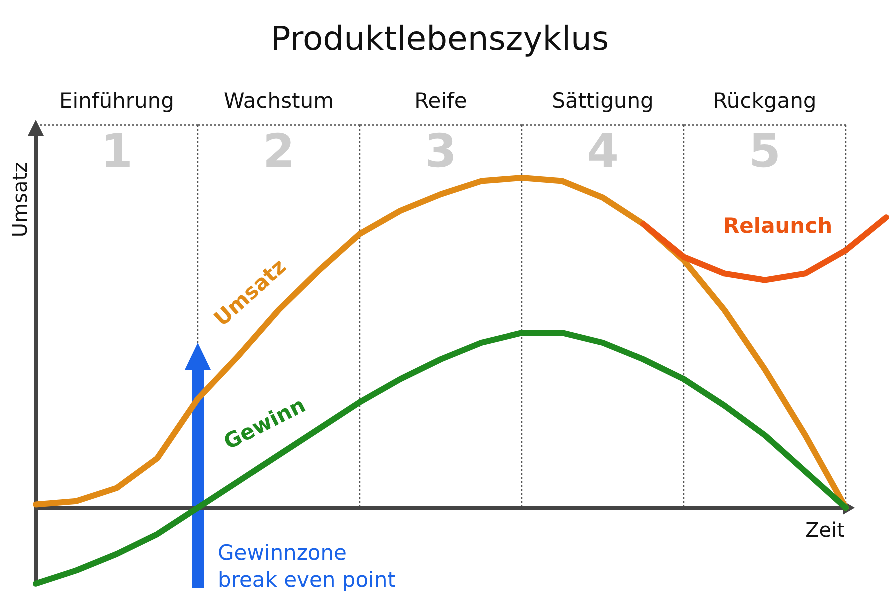 This screenshot has width=895, height=611. What do you see at coordinates (307, 566) in the screenshot?
I see `annotation: Gewinnzone break even point` at bounding box center [307, 566].